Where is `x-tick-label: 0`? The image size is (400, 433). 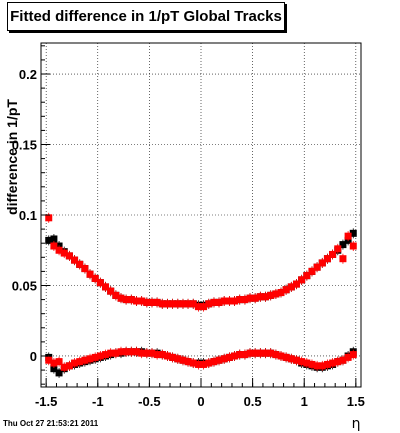 x-tick-label: 0 is located at coordinates (200, 401).